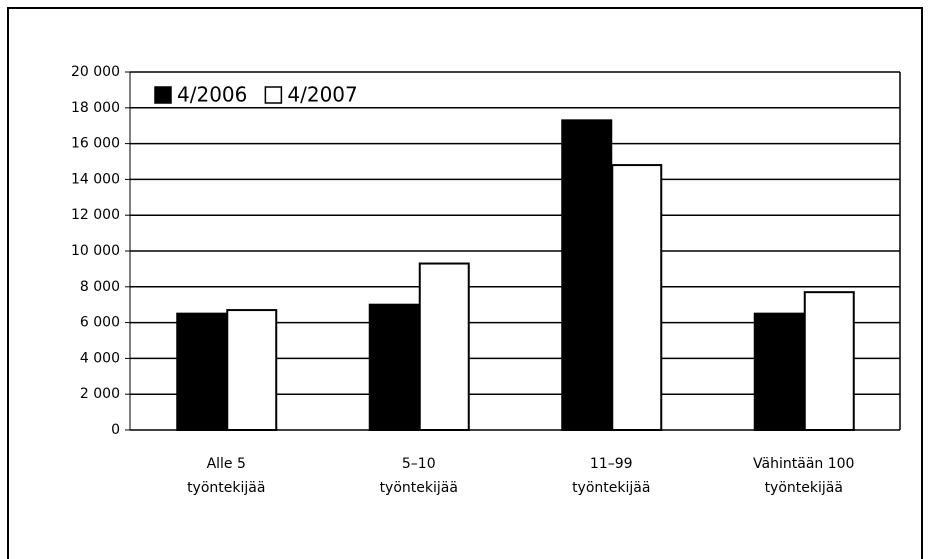 The width and height of the screenshot is (931, 559). What do you see at coordinates (322, 95) in the screenshot?
I see `legend-label: 4/2007` at bounding box center [322, 95].